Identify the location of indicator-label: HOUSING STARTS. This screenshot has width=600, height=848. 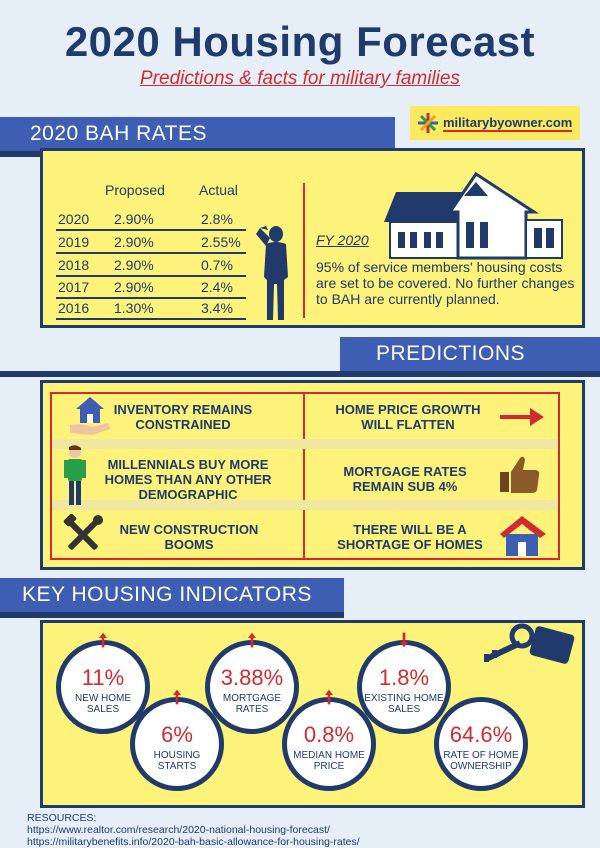
(177, 761).